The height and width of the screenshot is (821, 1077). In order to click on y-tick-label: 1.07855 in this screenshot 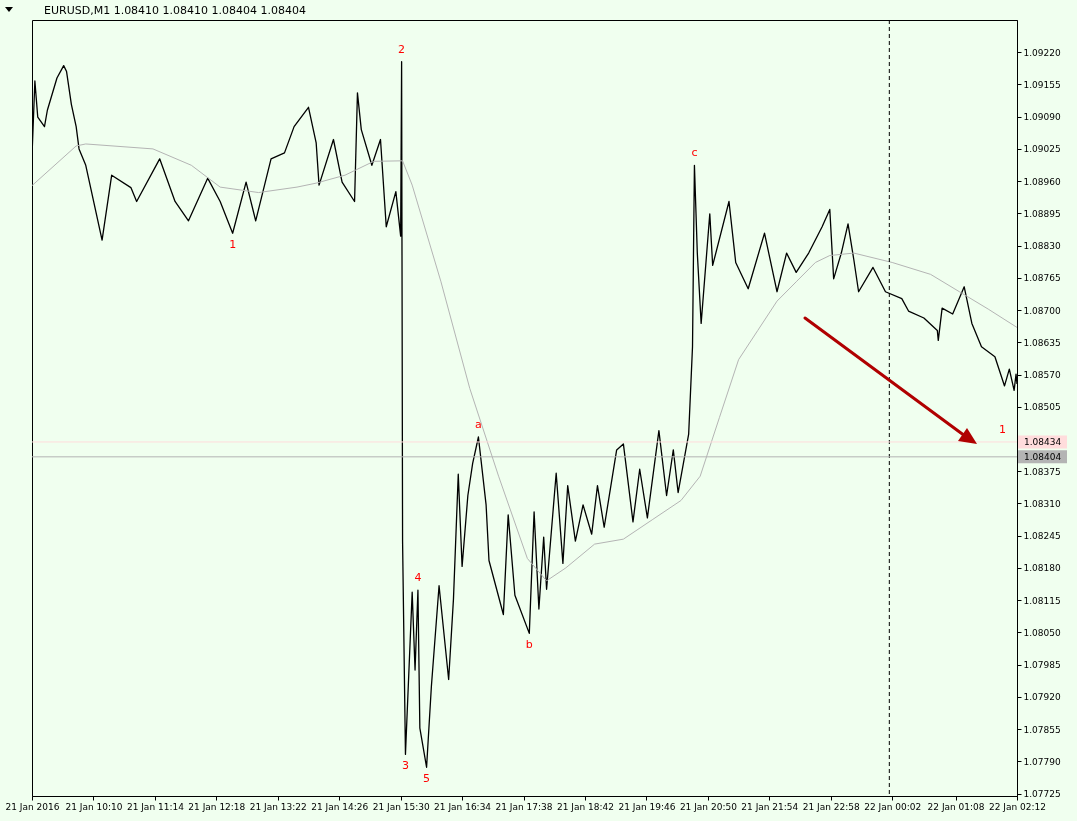, I will do `click(1042, 729)`.